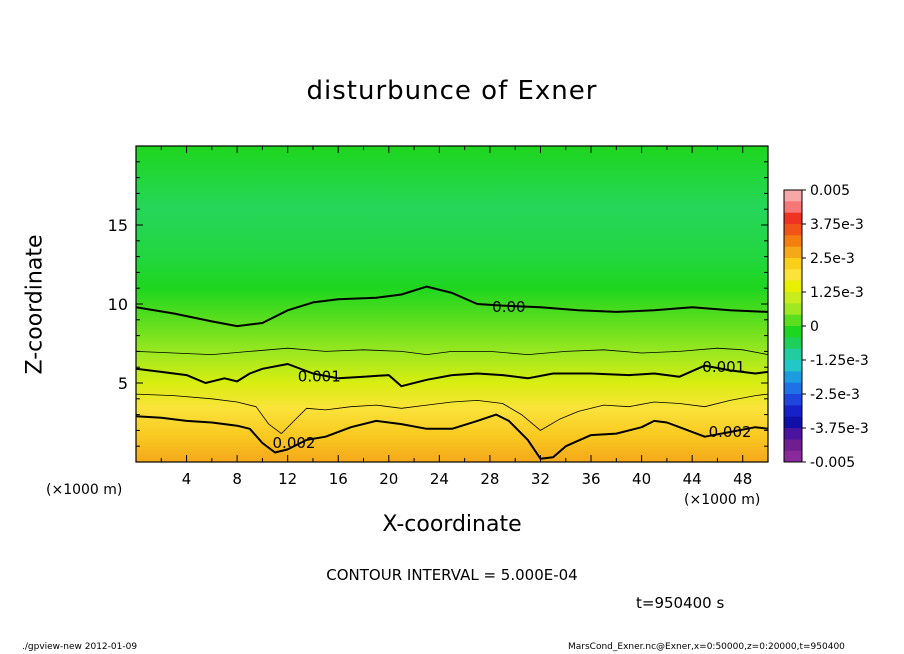  I want to click on x-tick-label: 8, so click(237, 479).